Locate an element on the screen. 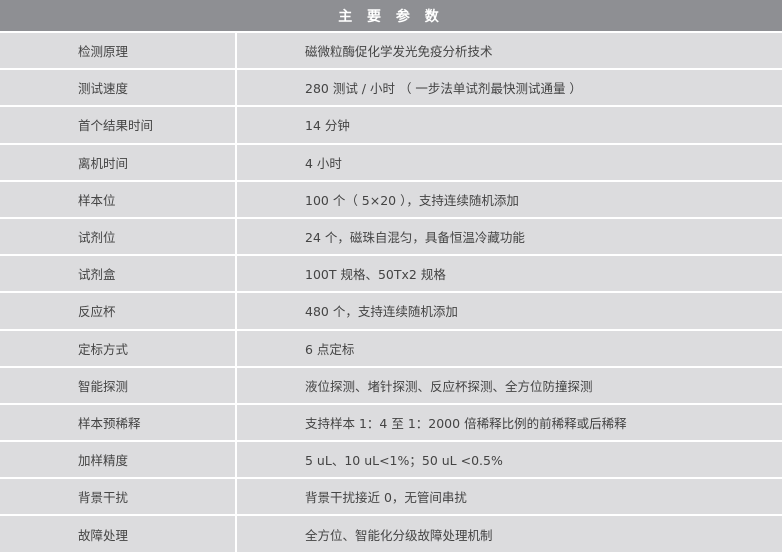 This screenshot has width=782, height=552. parameter-value: 5 uL、10 uL<1%；50 uL <0.5% is located at coordinates (509, 460).